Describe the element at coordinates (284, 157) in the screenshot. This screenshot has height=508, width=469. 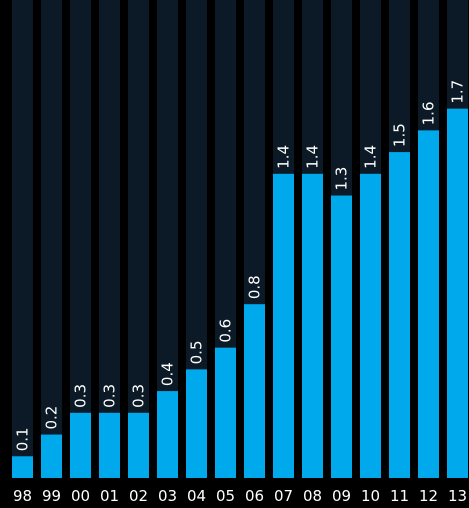
I see `value-label-07: 1.4` at that location.